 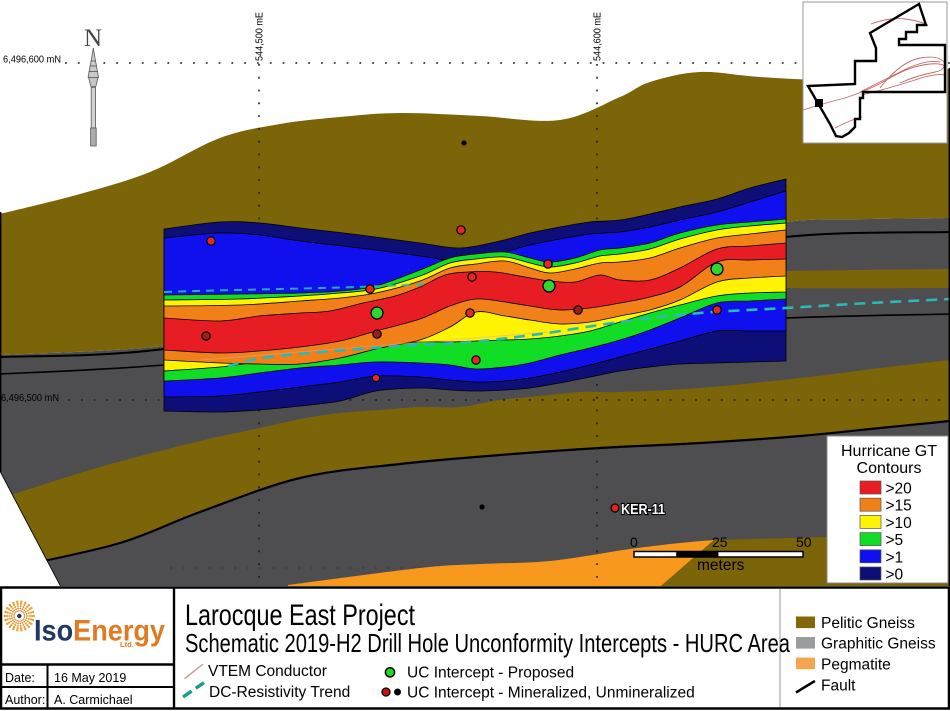 I want to click on svg-text: Date:, so click(x=20, y=678).